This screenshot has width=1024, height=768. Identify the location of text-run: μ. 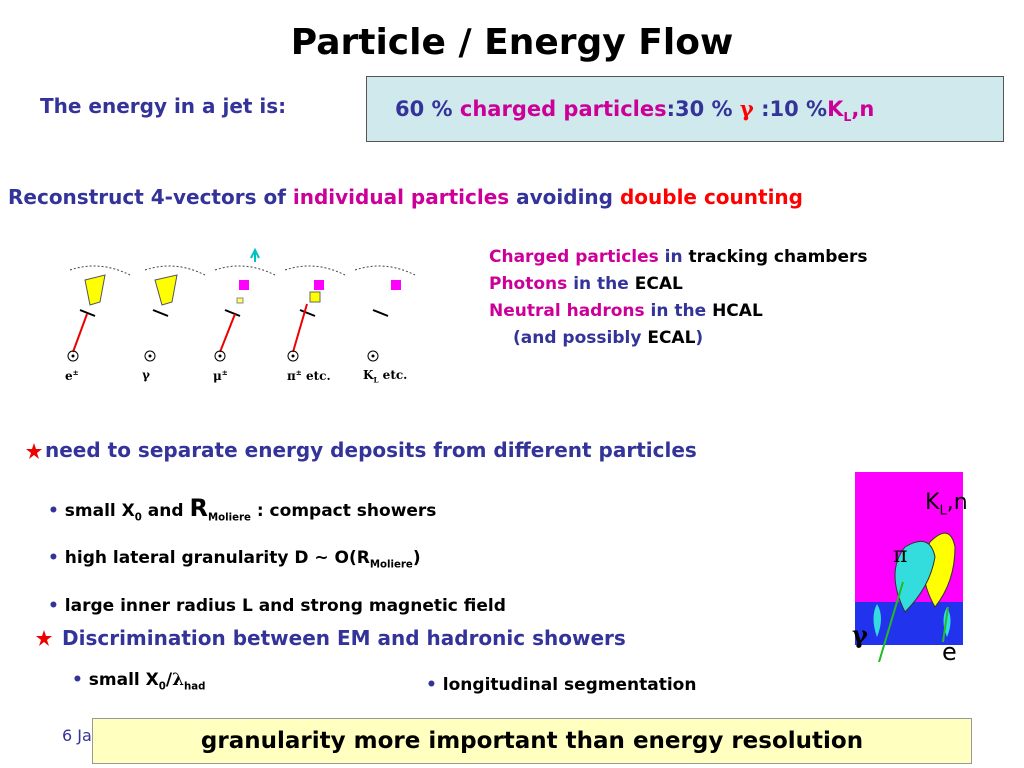
(217, 376).